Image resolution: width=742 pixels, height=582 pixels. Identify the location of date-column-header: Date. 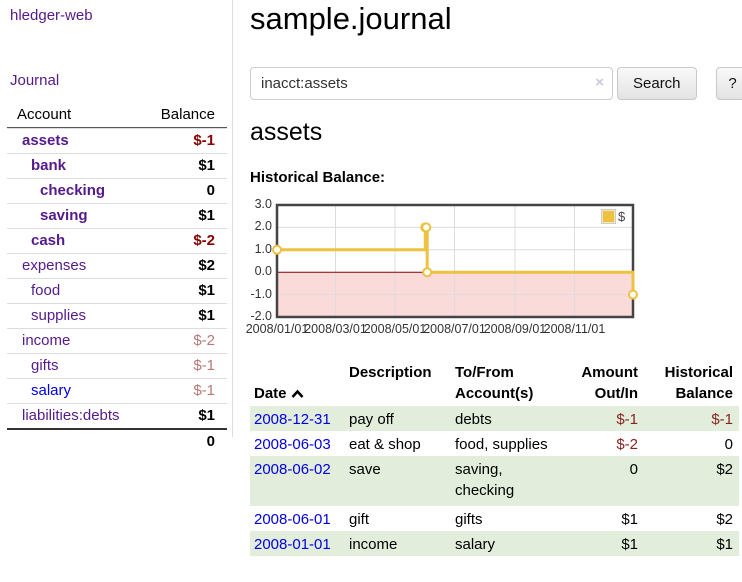
(297, 383).